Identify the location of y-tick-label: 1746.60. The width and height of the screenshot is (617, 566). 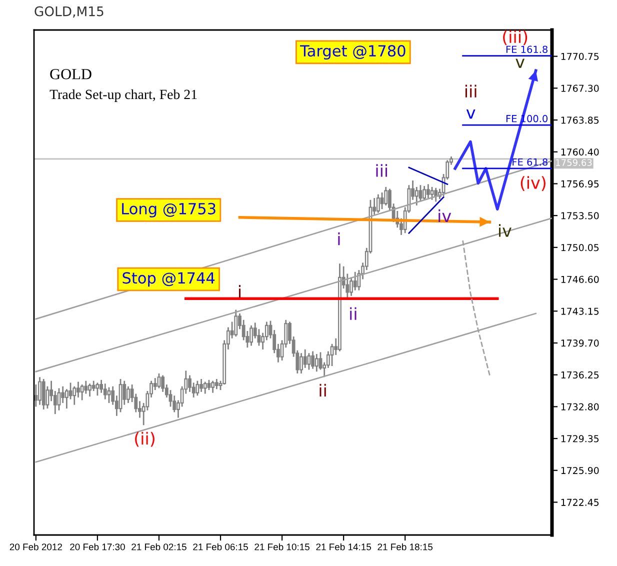
(580, 279).